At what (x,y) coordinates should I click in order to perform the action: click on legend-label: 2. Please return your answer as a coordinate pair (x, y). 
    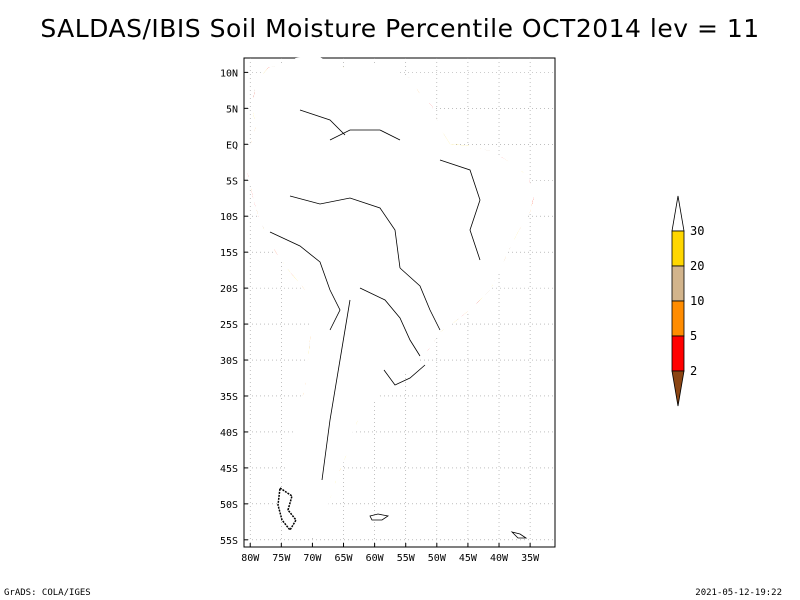
    Looking at the image, I should click on (693, 371).